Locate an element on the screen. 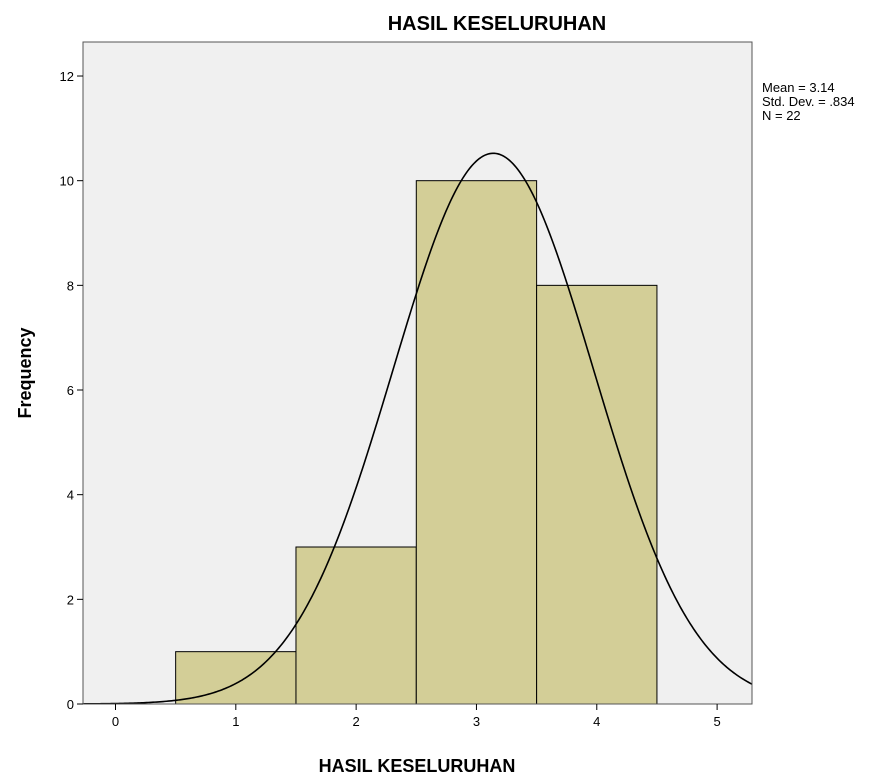 This screenshot has height=780, width=892. x-tick-label: 0 is located at coordinates (115, 721).